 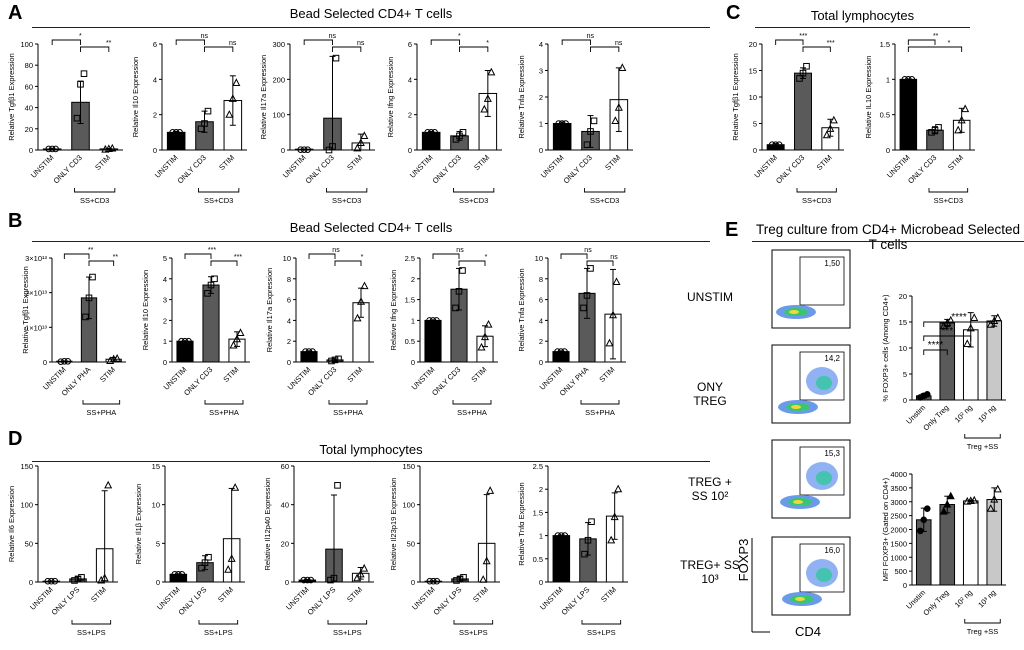 What do you see at coordinates (347, 632) in the screenshot?
I see `d3-group-label-ss-lps: SS+LPS` at bounding box center [347, 632].